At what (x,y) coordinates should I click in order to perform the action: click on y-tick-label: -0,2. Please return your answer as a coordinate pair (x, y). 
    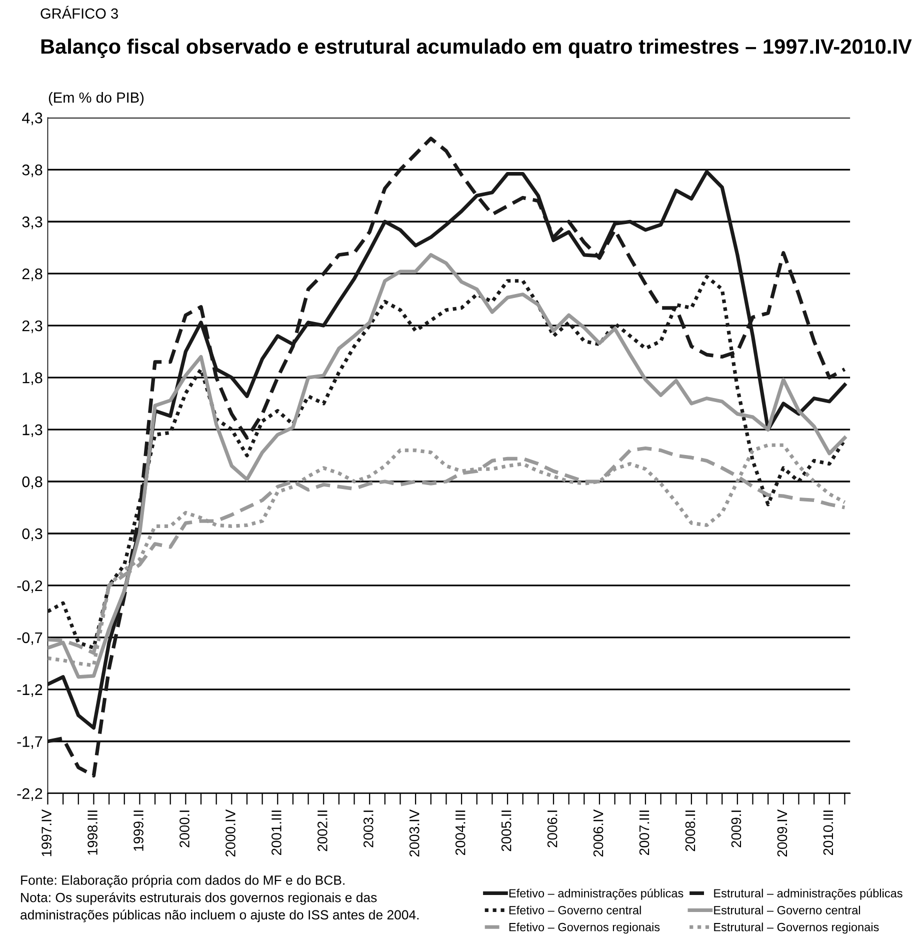
    Looking at the image, I should click on (29, 586).